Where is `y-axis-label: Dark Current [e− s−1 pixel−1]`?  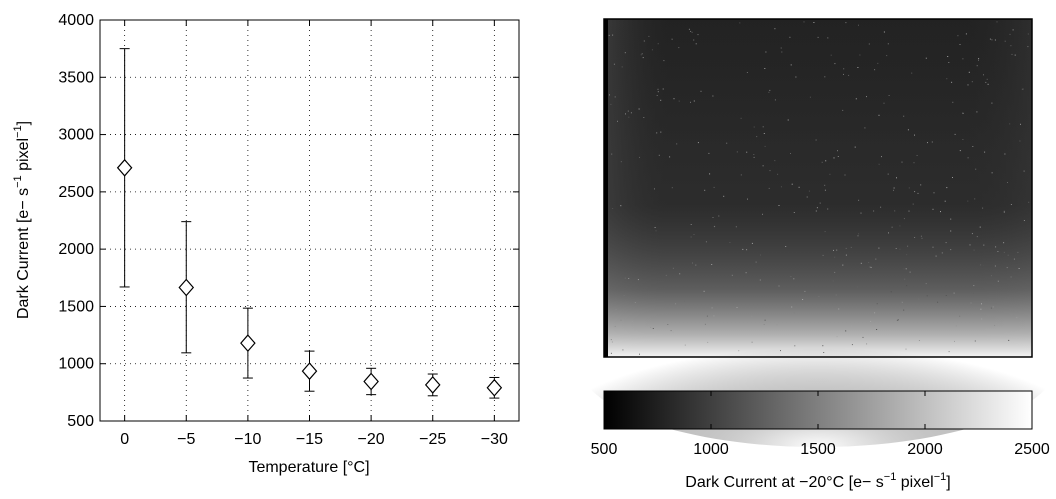
y-axis-label: Dark Current [e− s−1 pixel−1] is located at coordinates (22, 220).